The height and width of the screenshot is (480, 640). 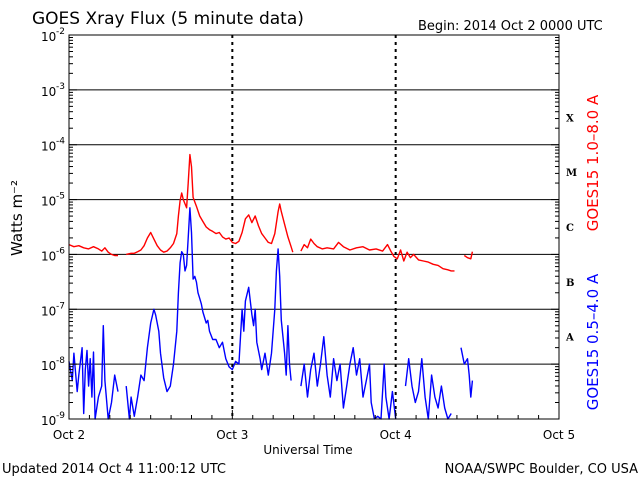 I want to click on x-axis-title: Universal Time, so click(x=307, y=450).